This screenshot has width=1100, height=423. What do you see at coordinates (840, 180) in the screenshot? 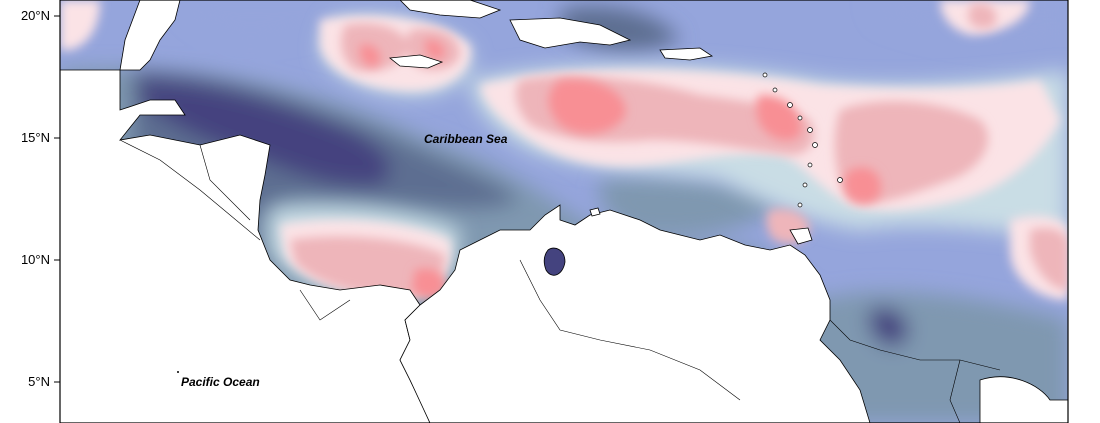
I see `island-barbados` at bounding box center [840, 180].